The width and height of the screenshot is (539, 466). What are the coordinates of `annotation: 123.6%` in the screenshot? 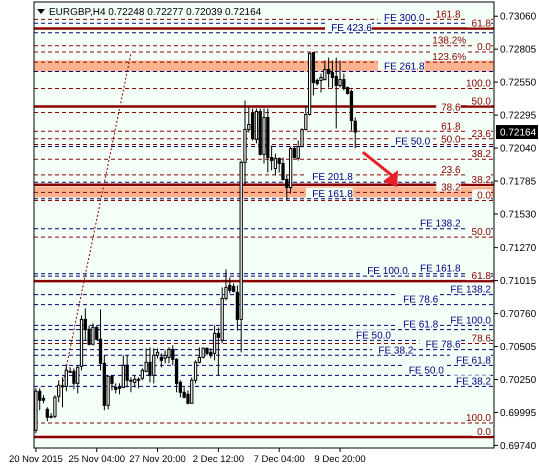 It's located at (449, 58).